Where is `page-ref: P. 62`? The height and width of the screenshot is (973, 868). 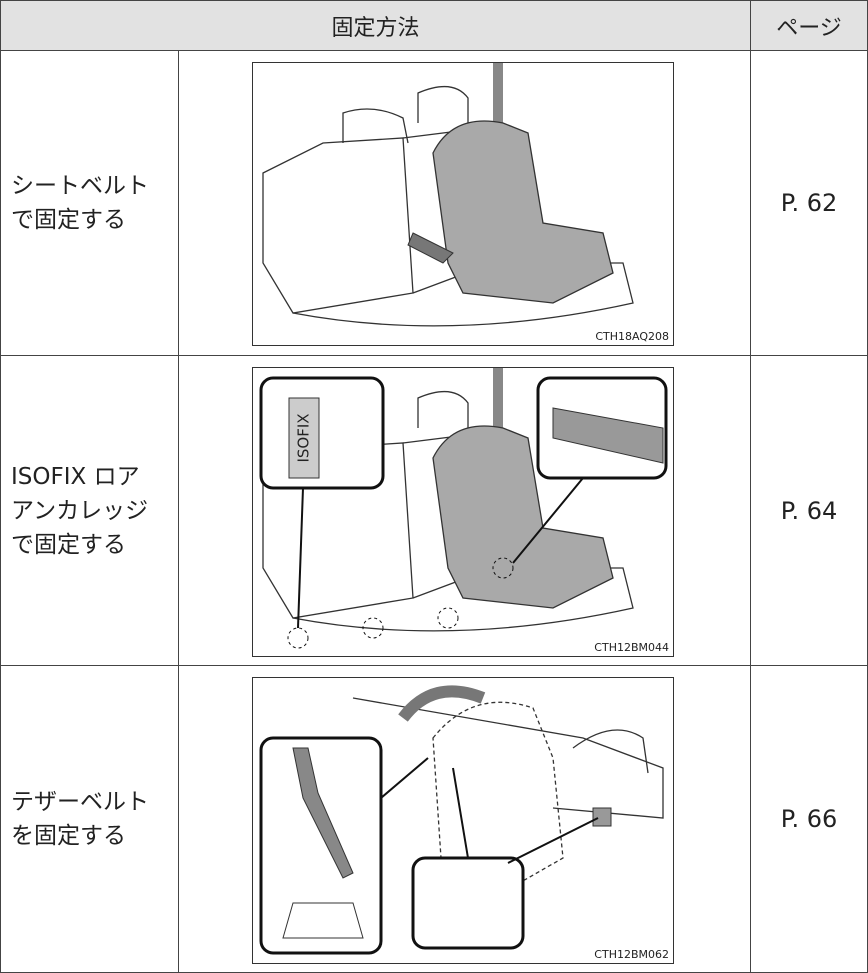 page-ref: P. 62 is located at coordinates (809, 203).